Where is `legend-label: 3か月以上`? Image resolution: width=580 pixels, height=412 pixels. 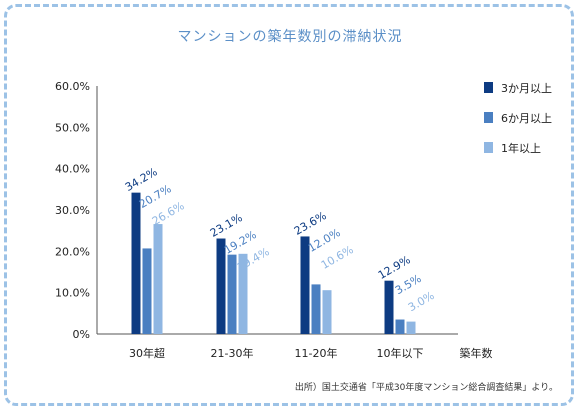
legend-label: 3か月以上 is located at coordinates (526, 88).